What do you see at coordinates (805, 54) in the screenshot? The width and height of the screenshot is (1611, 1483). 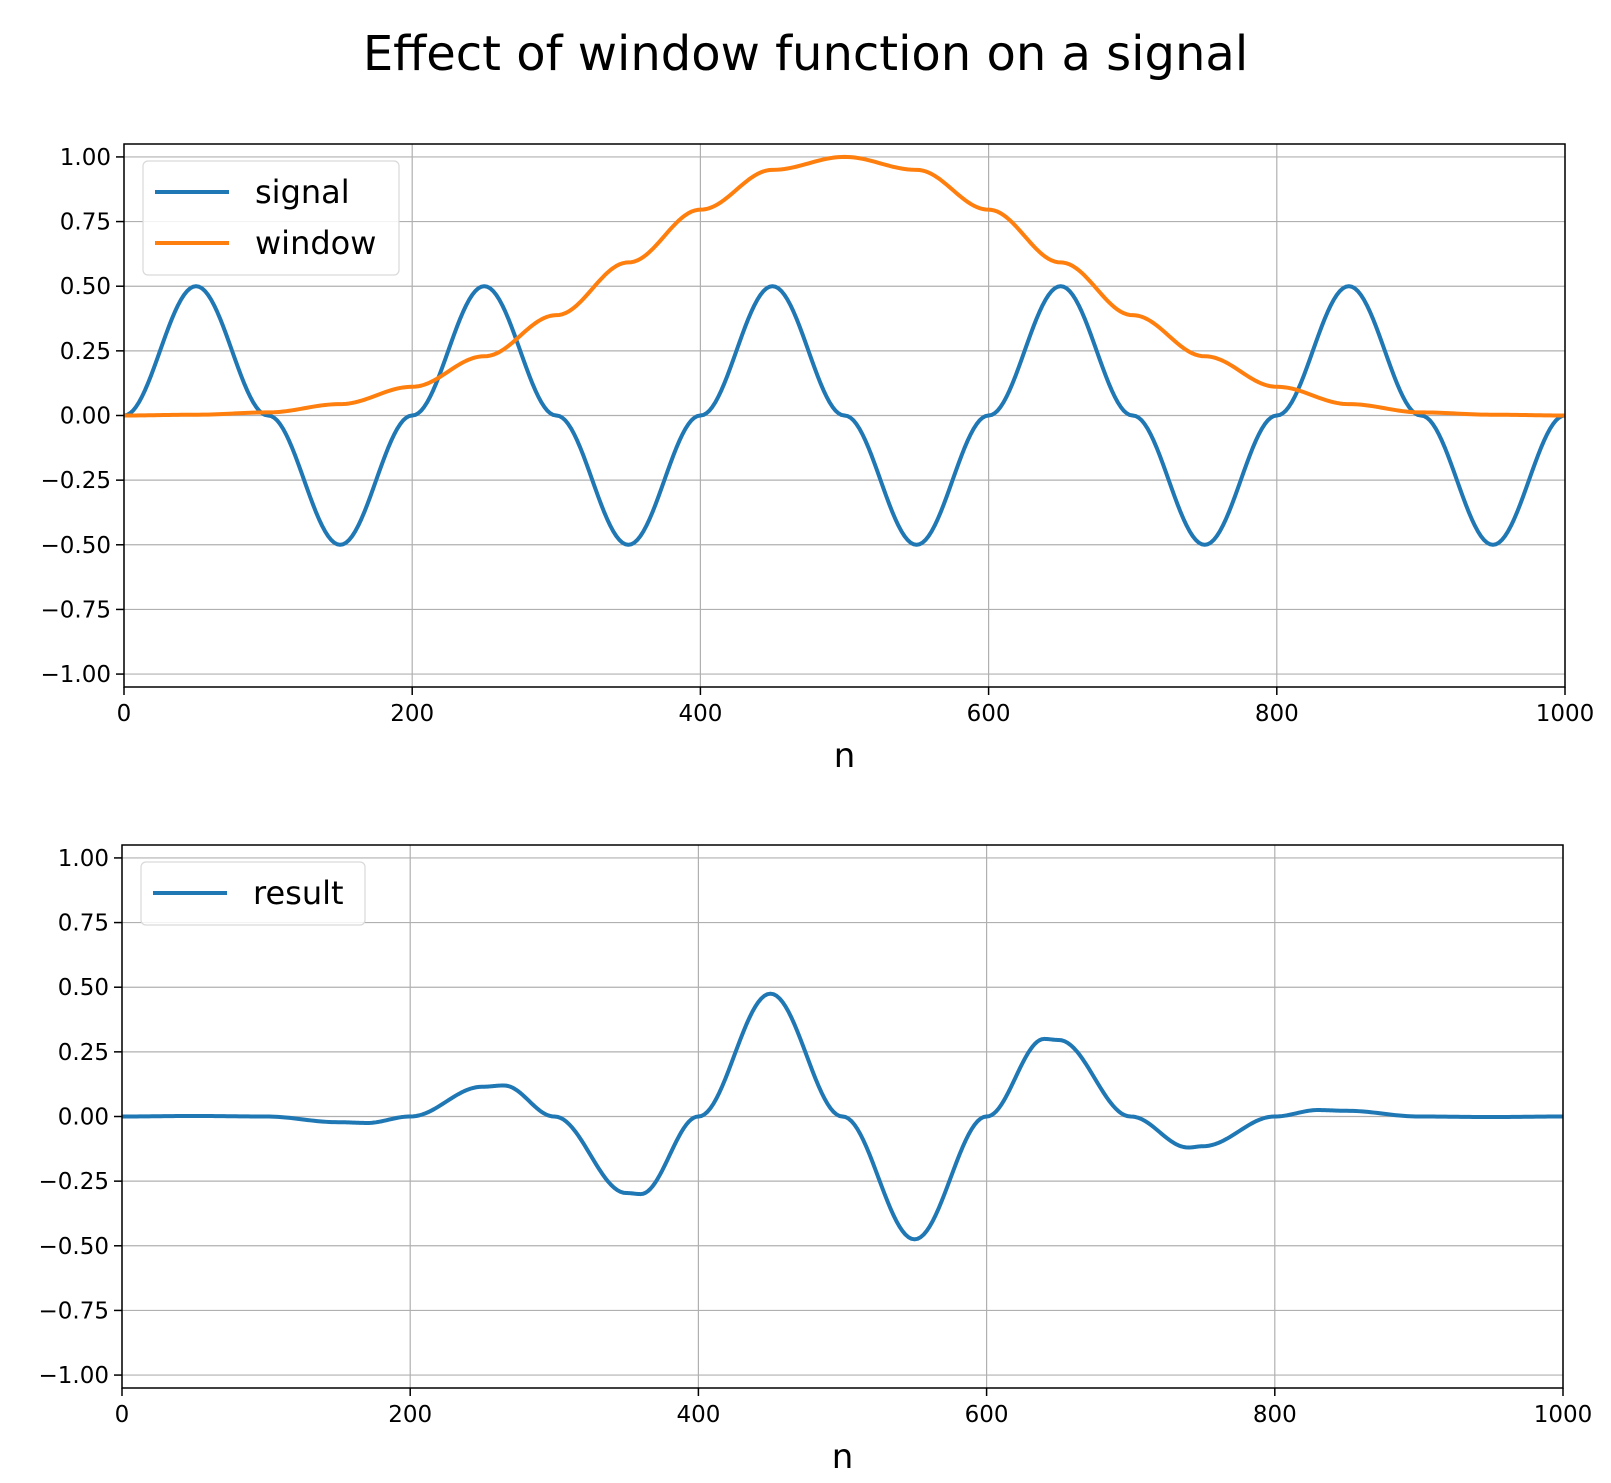 I see `figure-title: Effect of window function on a signal` at bounding box center [805, 54].